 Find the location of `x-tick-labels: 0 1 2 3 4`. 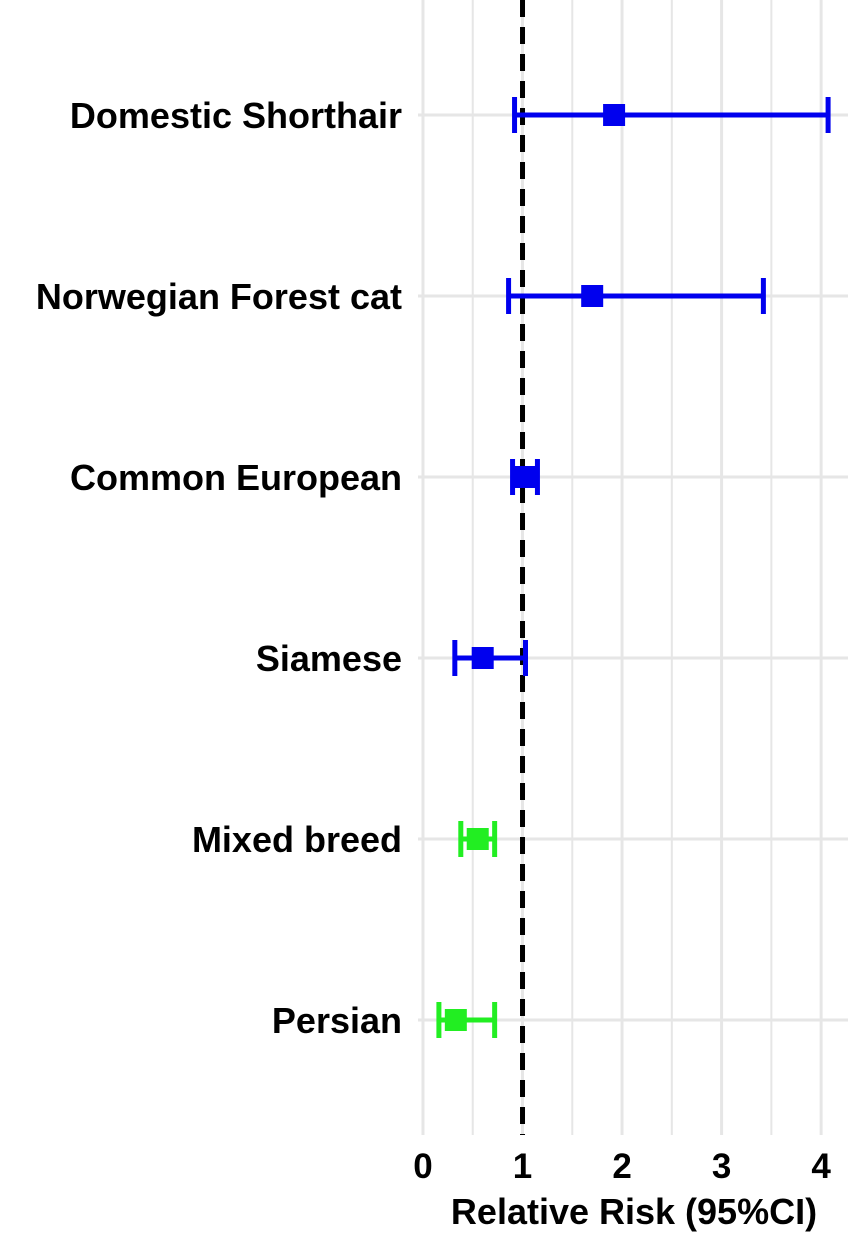

x-tick-labels: 0 1 2 3 4 is located at coordinates (622, 1166).